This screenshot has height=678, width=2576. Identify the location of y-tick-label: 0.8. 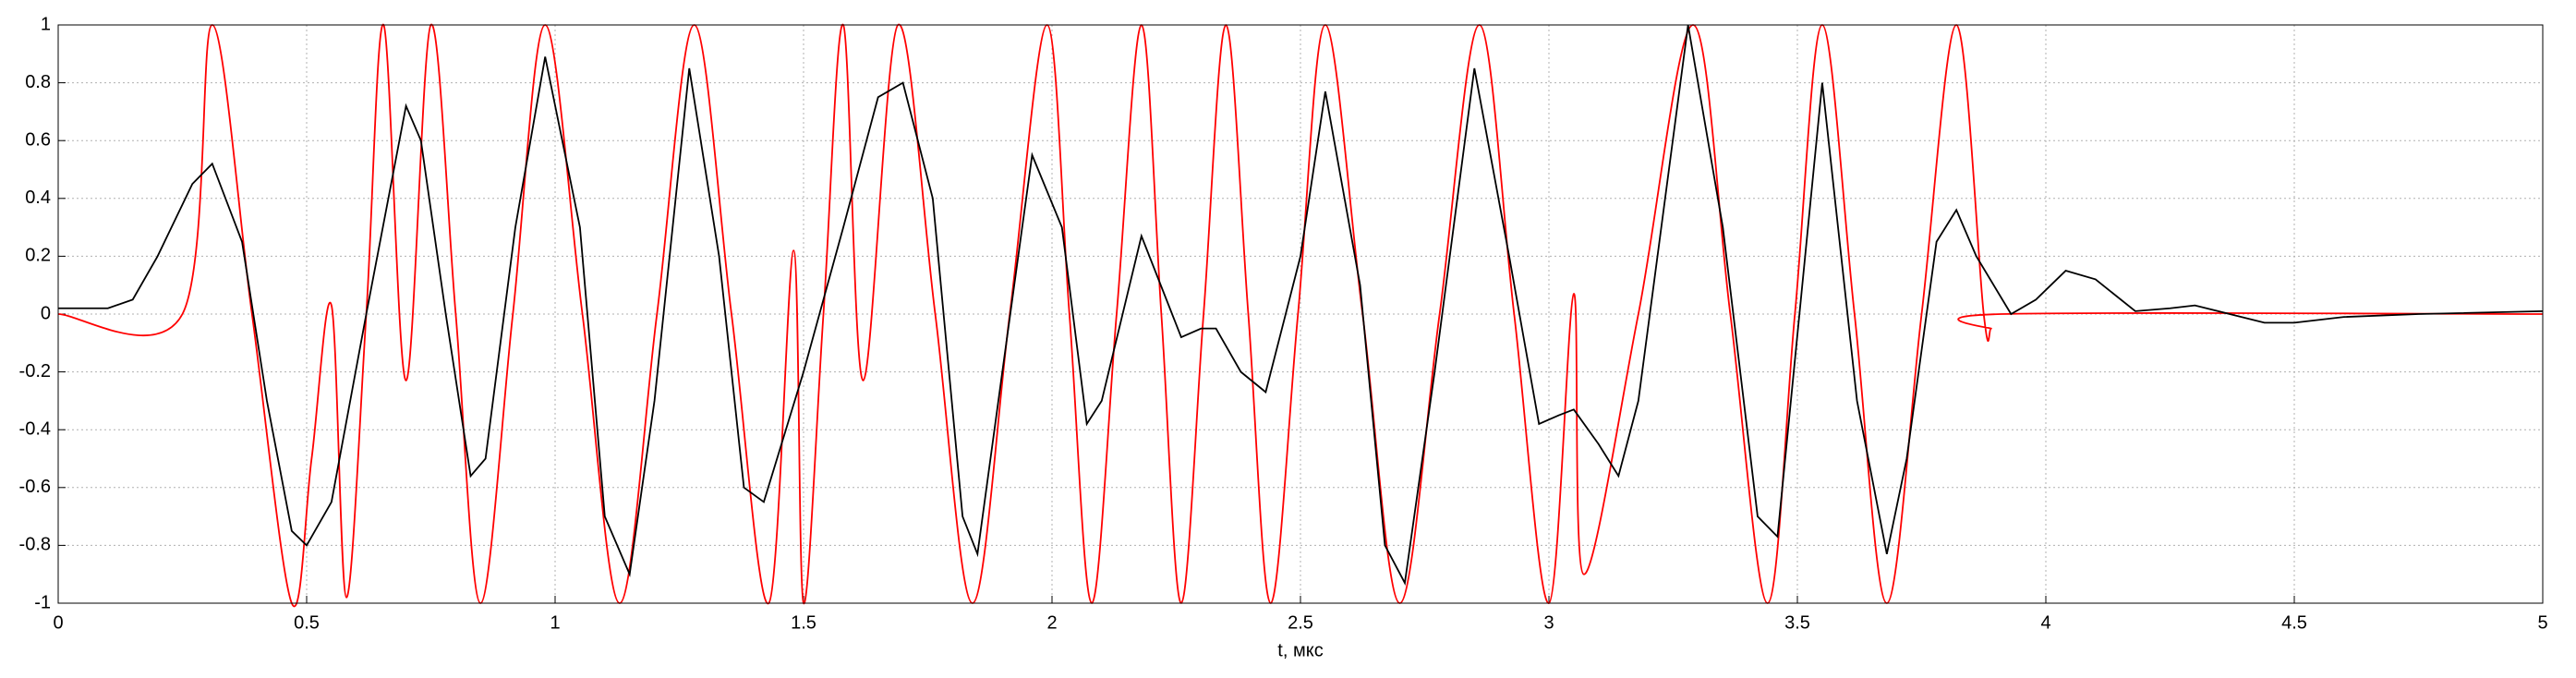
(38, 82).